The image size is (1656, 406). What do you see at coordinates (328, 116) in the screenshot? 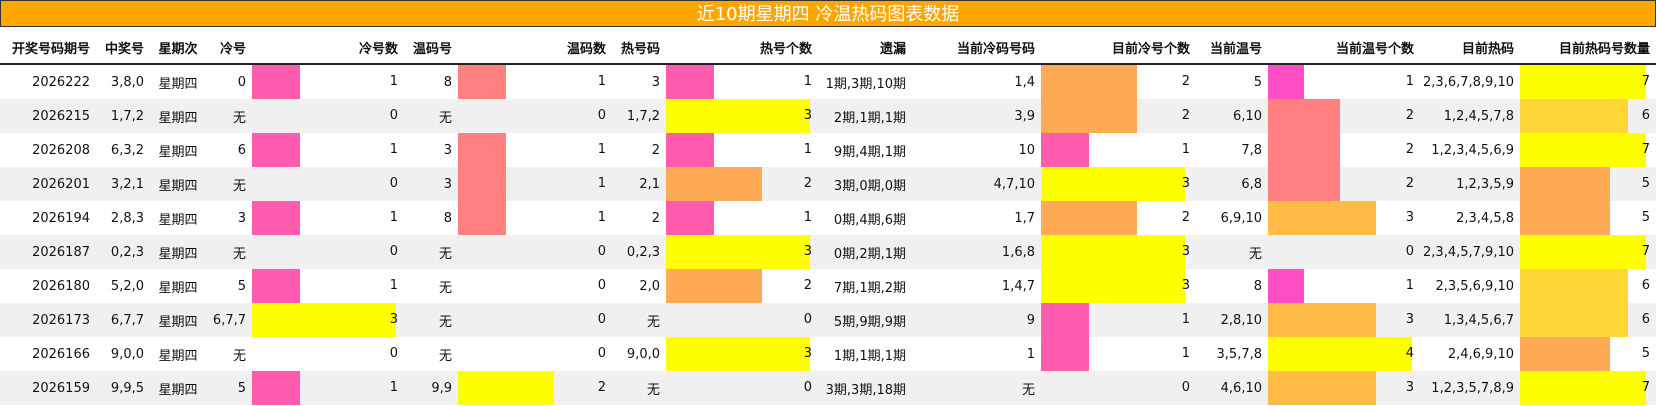
I see `cell-cold-count-bar: 0` at bounding box center [328, 116].